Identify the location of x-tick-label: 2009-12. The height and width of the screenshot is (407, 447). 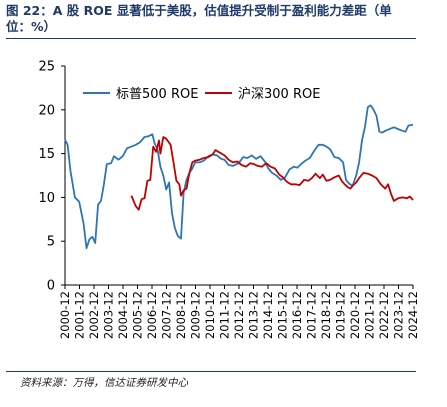
(196, 315).